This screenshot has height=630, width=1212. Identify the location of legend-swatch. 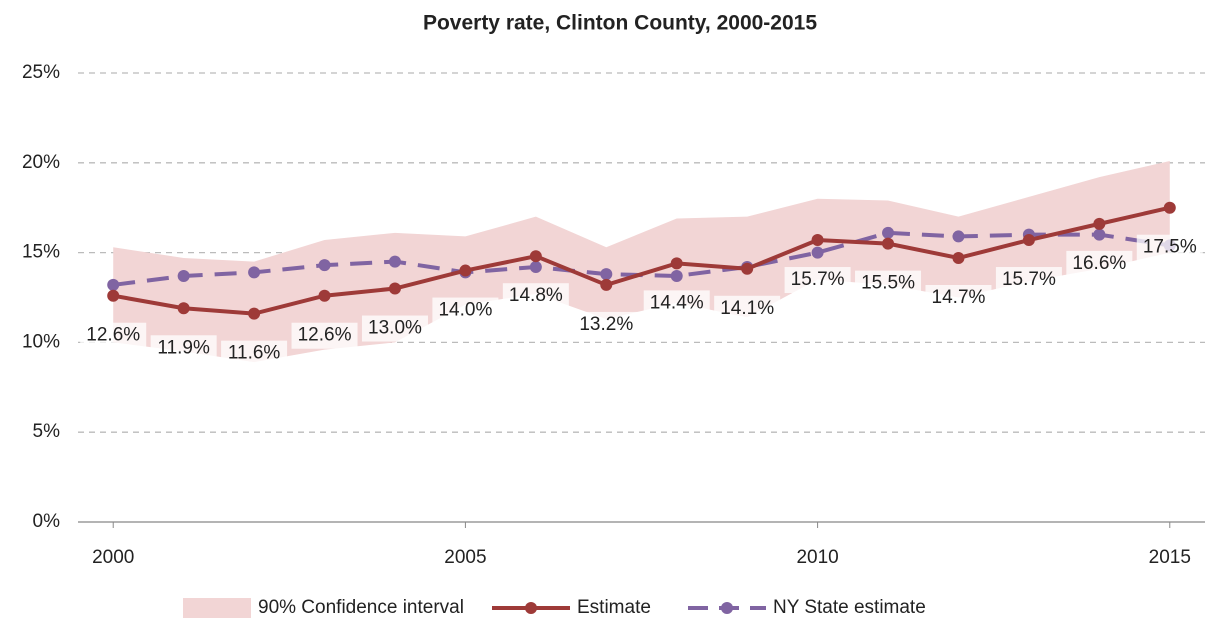
(217, 608).